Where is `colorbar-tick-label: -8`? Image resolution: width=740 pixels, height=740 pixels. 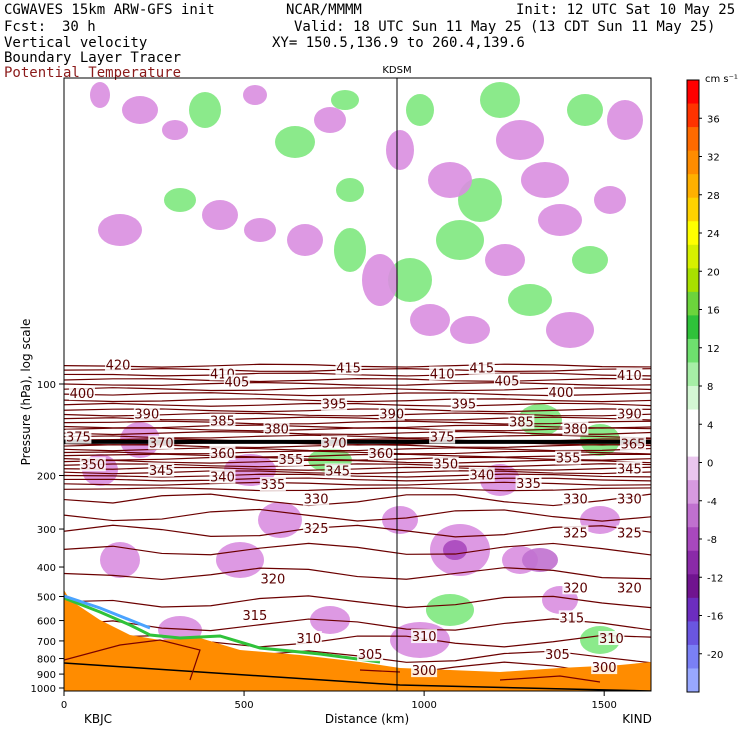 colorbar-tick-label: -8 is located at coordinates (712, 540).